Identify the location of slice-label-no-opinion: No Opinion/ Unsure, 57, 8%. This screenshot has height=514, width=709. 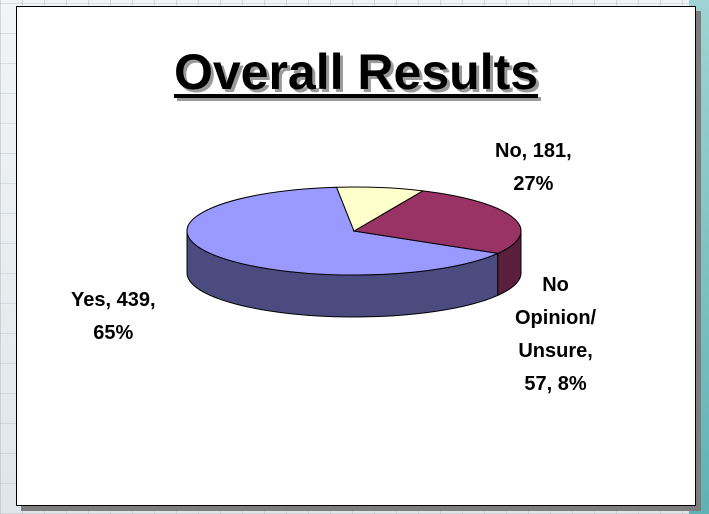
(556, 334).